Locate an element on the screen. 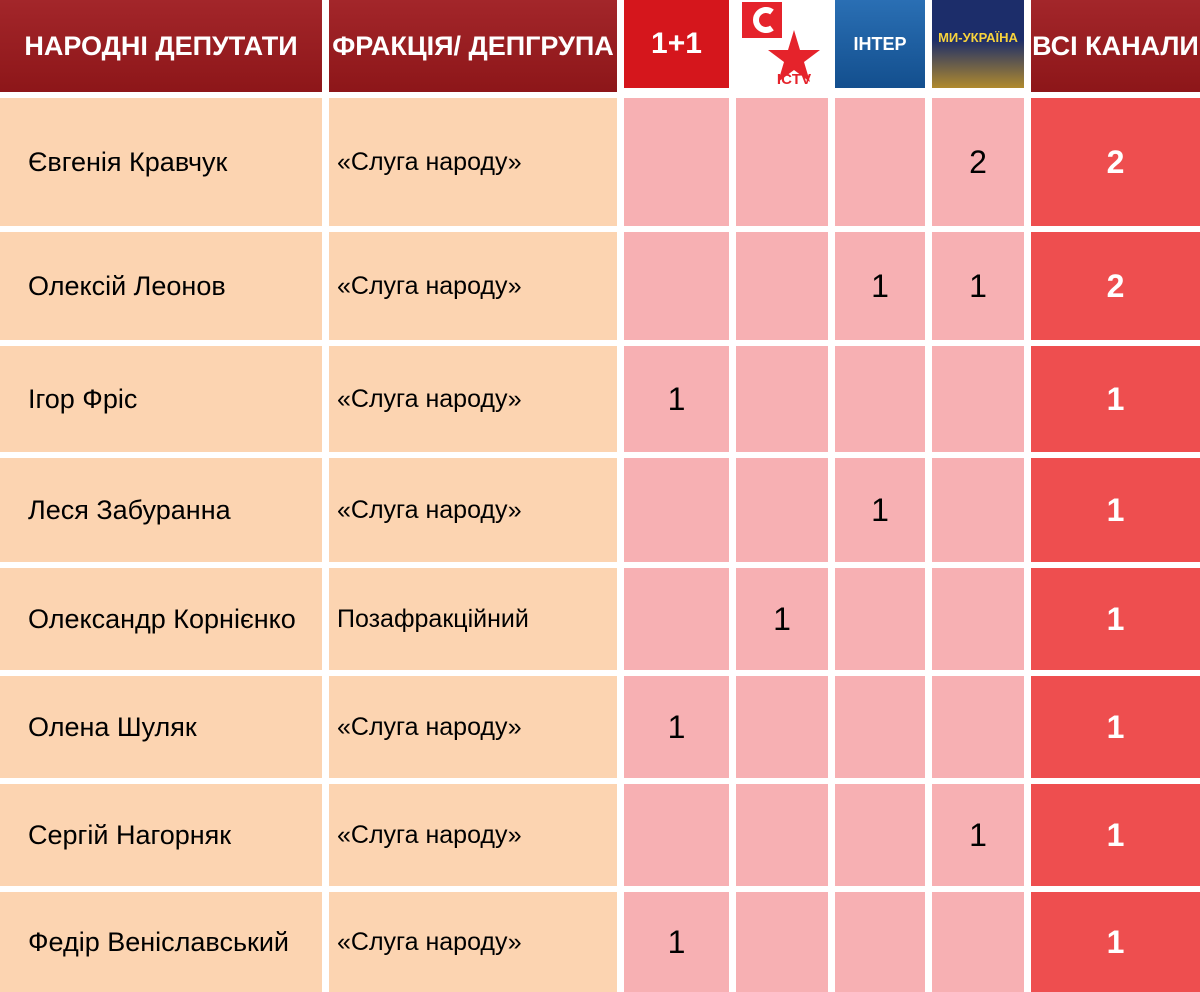 This screenshot has width=1200, height=992. logo-1plus1: 1+1 is located at coordinates (676, 44).